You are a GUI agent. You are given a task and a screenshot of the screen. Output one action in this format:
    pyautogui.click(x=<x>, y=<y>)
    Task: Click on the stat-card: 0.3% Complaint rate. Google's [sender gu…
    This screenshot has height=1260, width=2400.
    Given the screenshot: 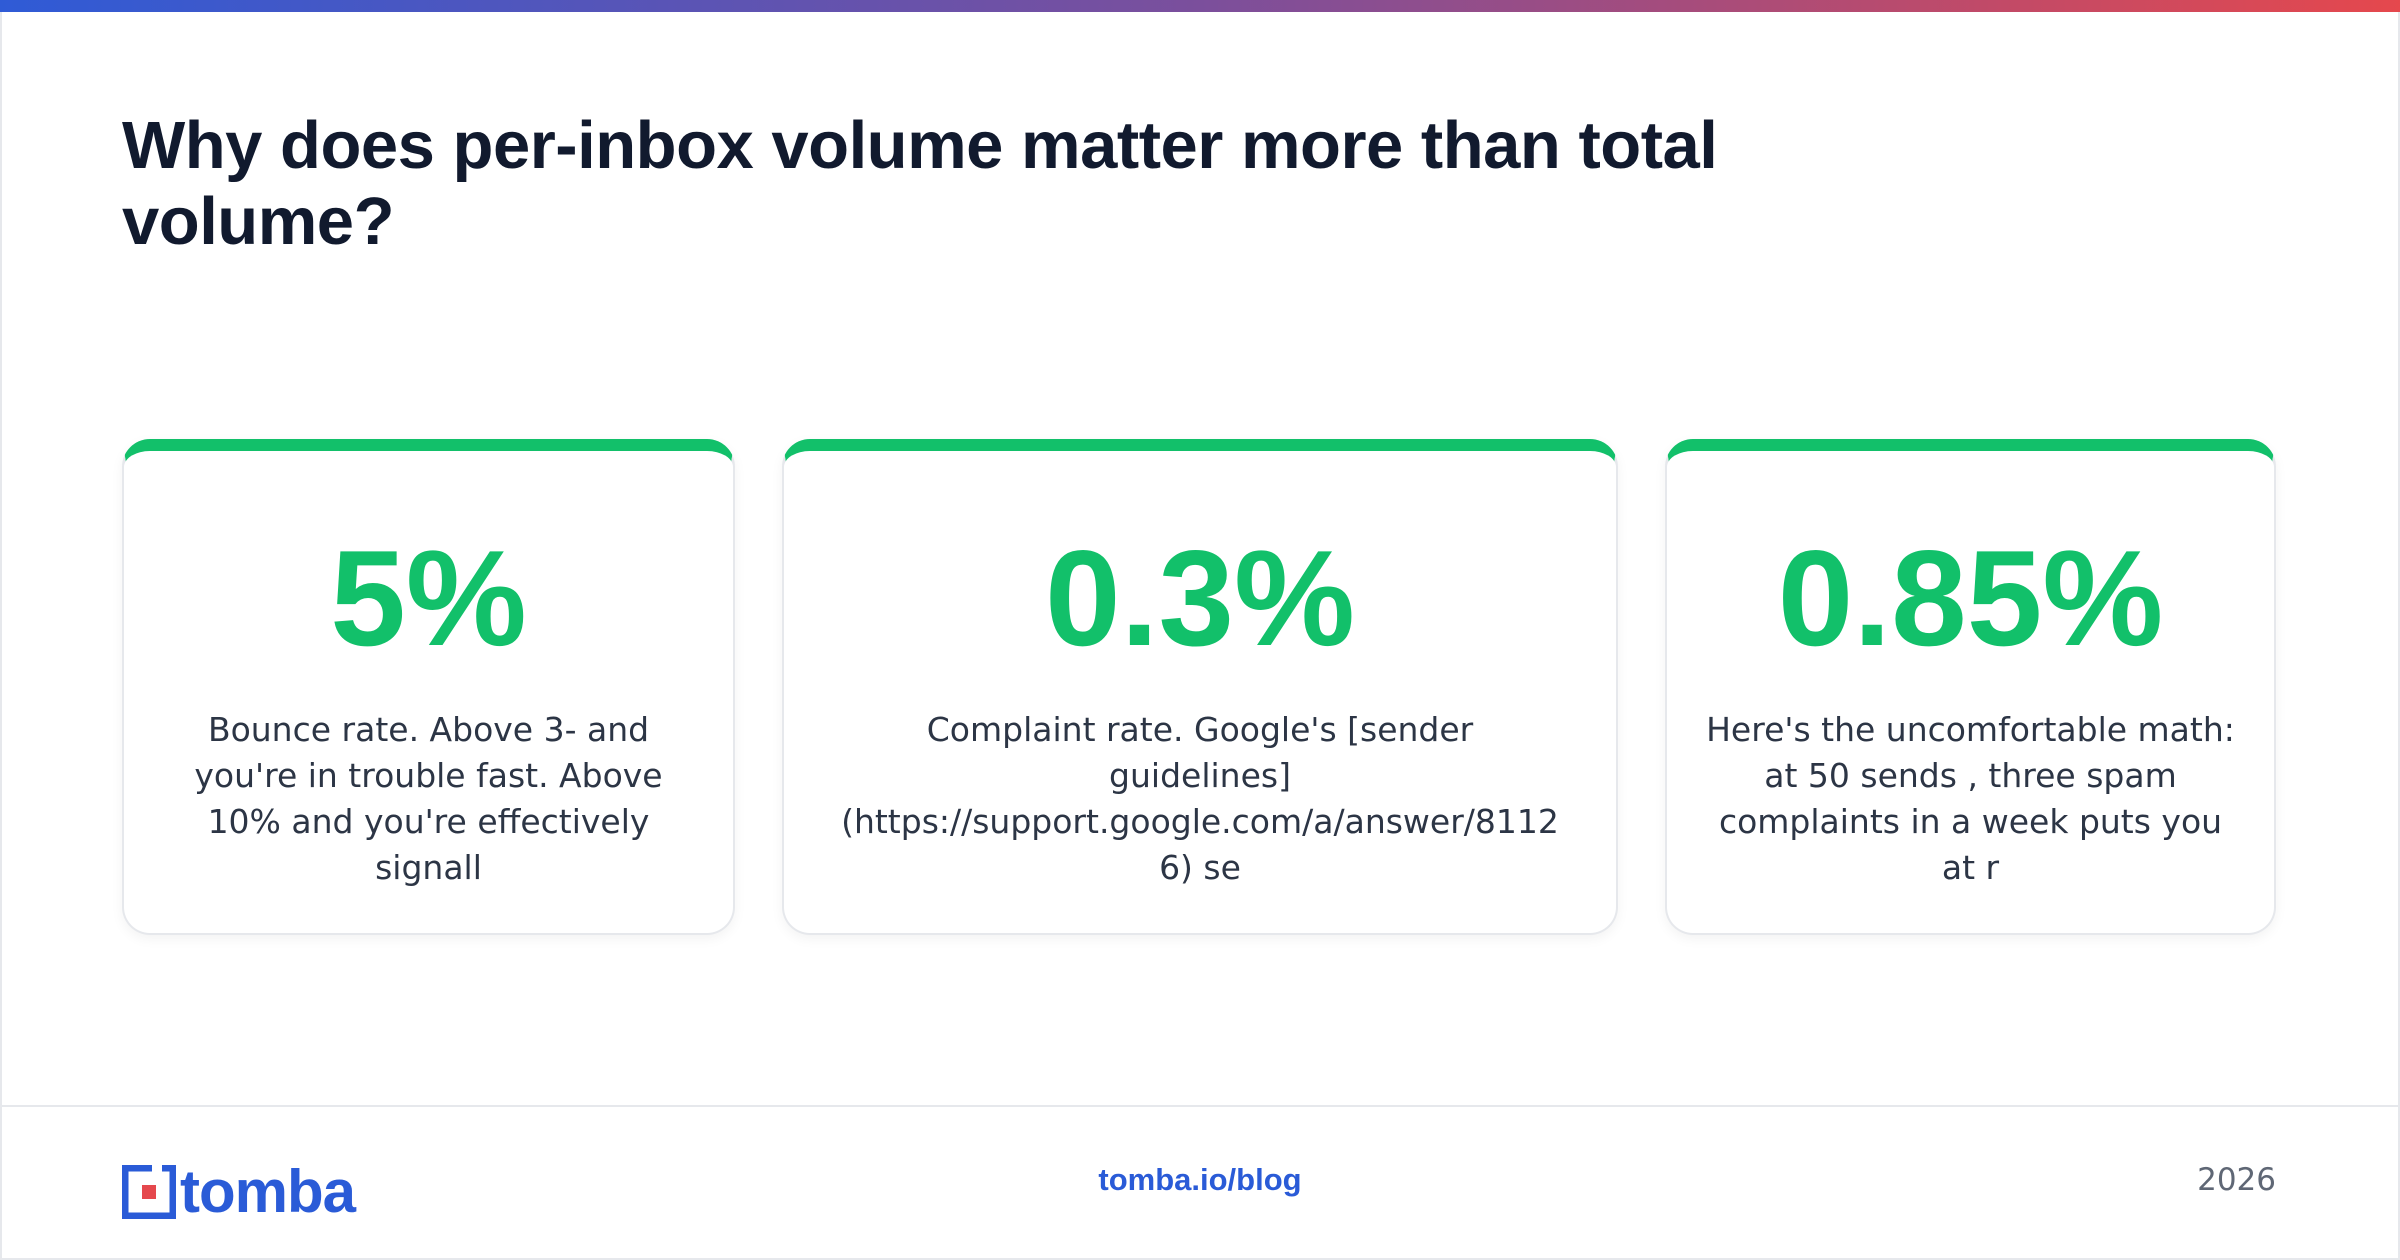 What is the action you would take?
    pyautogui.click(x=1200, y=687)
    